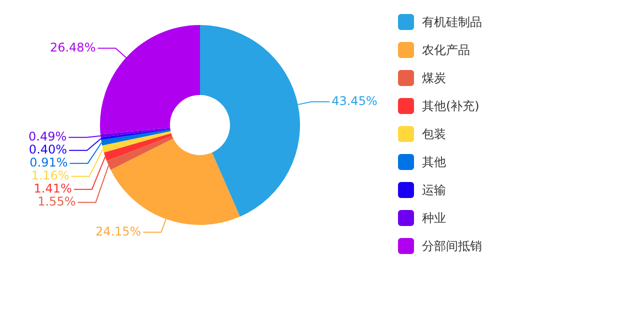  What do you see at coordinates (118, 231) in the screenshot?
I see `data-label: 24.15%` at bounding box center [118, 231].